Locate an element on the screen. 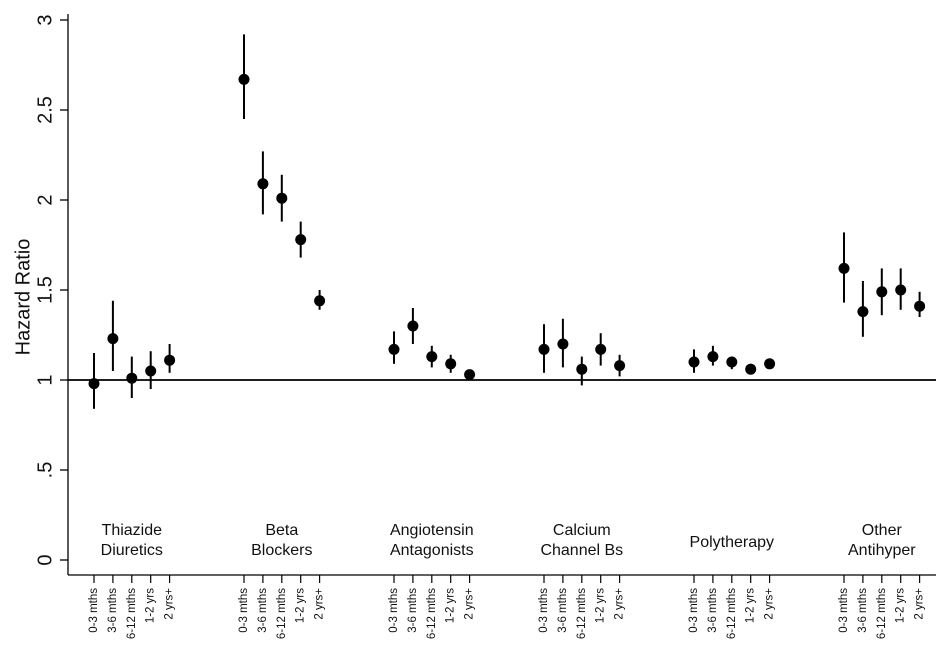 The height and width of the screenshot is (654, 941). group-label: Other is located at coordinates (882, 530).